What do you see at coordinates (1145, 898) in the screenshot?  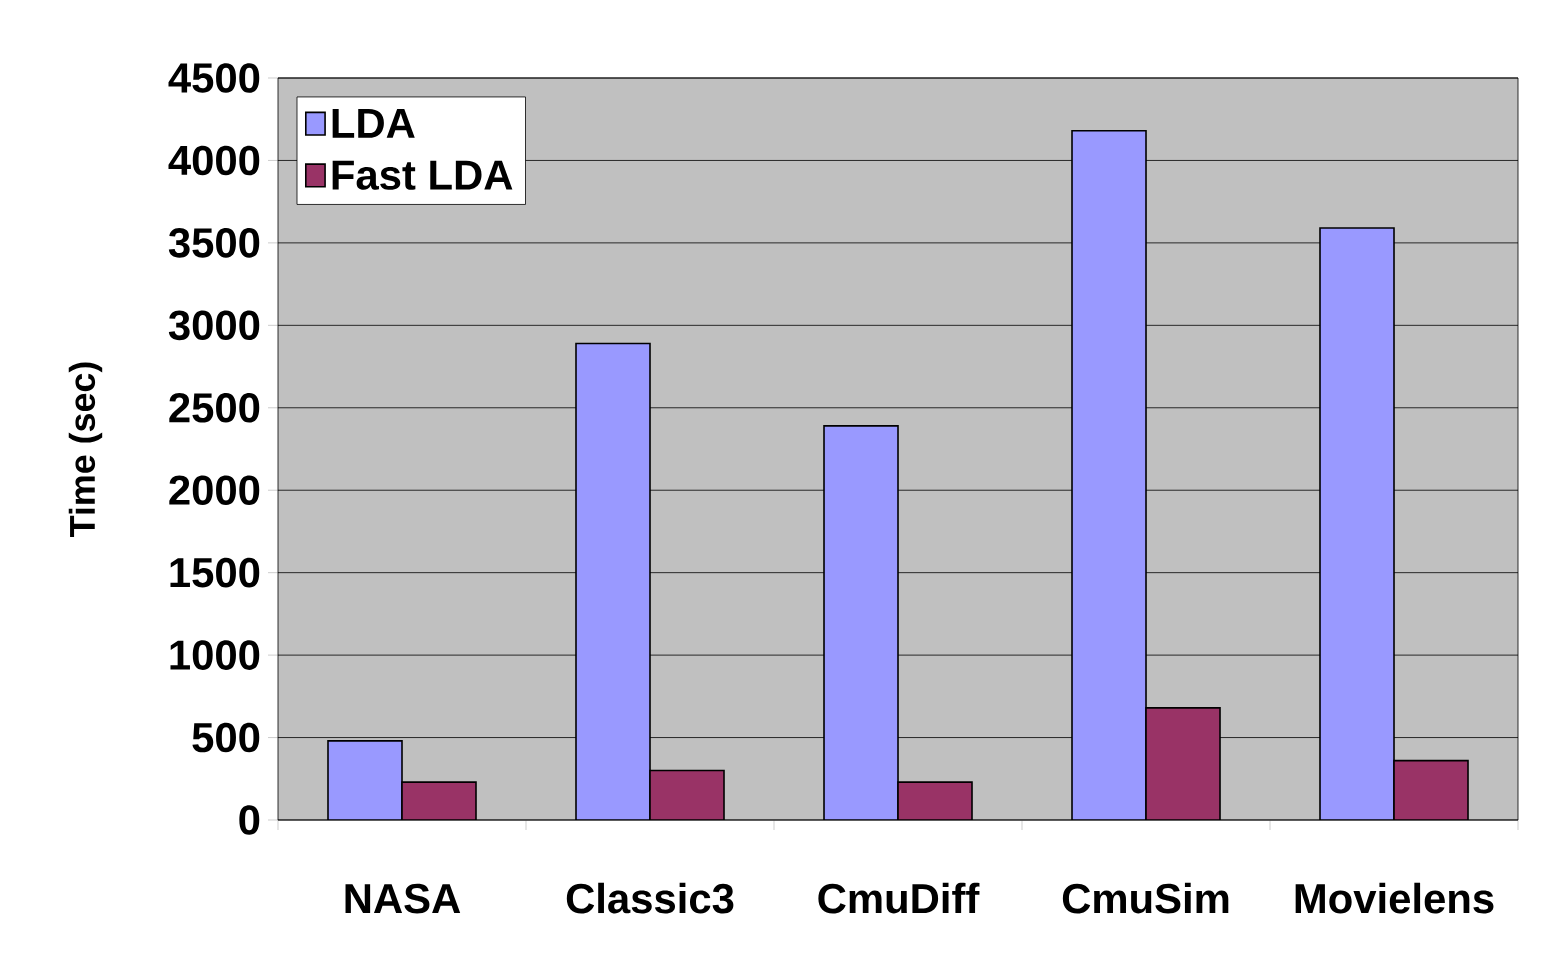 I see `x-tick-label: CmuSim` at bounding box center [1145, 898].